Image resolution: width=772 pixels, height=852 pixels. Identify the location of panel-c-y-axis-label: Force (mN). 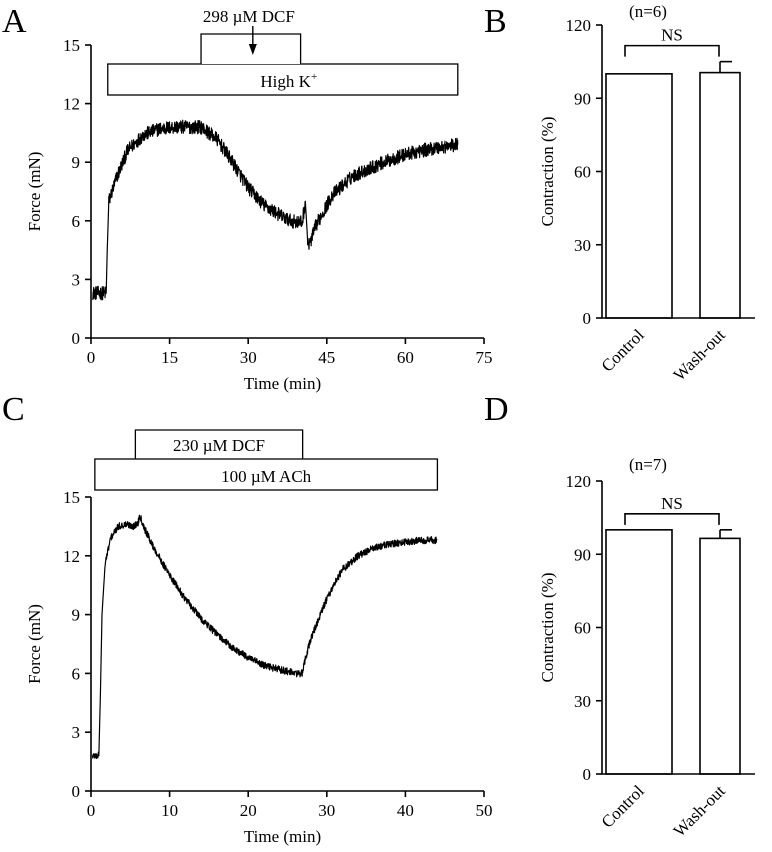
(34, 644).